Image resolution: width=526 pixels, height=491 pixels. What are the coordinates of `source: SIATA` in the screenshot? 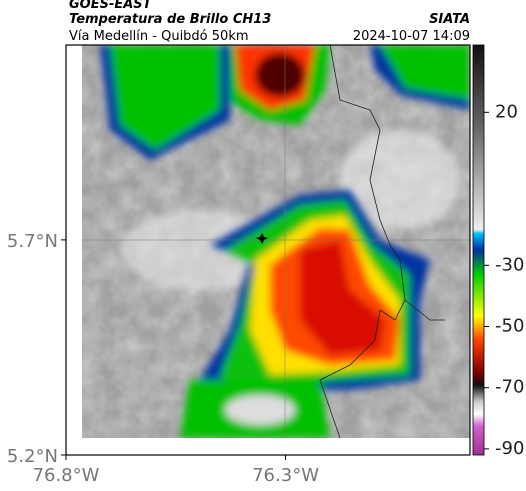 It's located at (449, 19).